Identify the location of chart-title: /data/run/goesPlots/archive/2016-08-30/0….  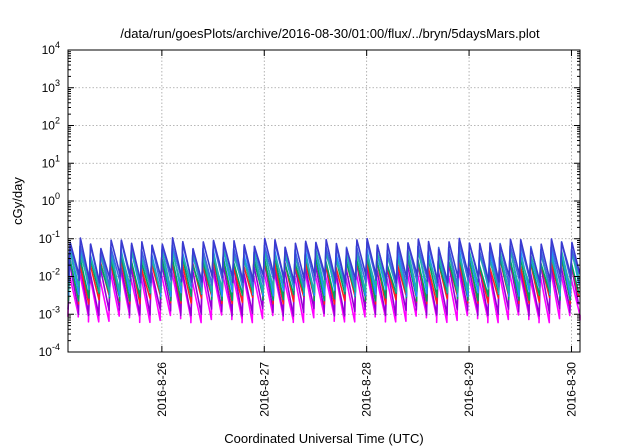
(330, 33).